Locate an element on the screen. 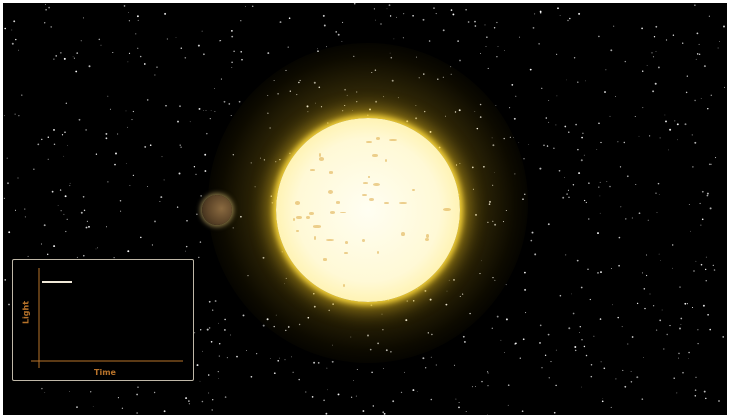 Image resolution: width=730 pixels, height=418 pixels. y-axis-label: Light is located at coordinates (26, 312).